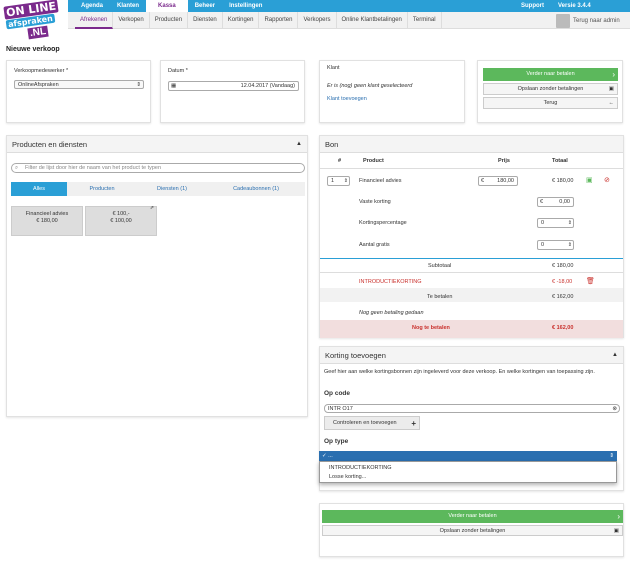 Image resolution: width=630 pixels, height=563 pixels. Describe the element at coordinates (47, 221) in the screenshot. I see `product-tile: Financieel advies € 180,00` at that location.